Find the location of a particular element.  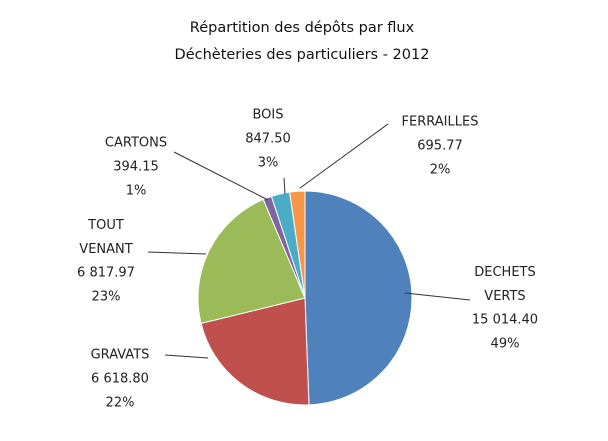

value-label: 6 817.97 is located at coordinates (106, 273).